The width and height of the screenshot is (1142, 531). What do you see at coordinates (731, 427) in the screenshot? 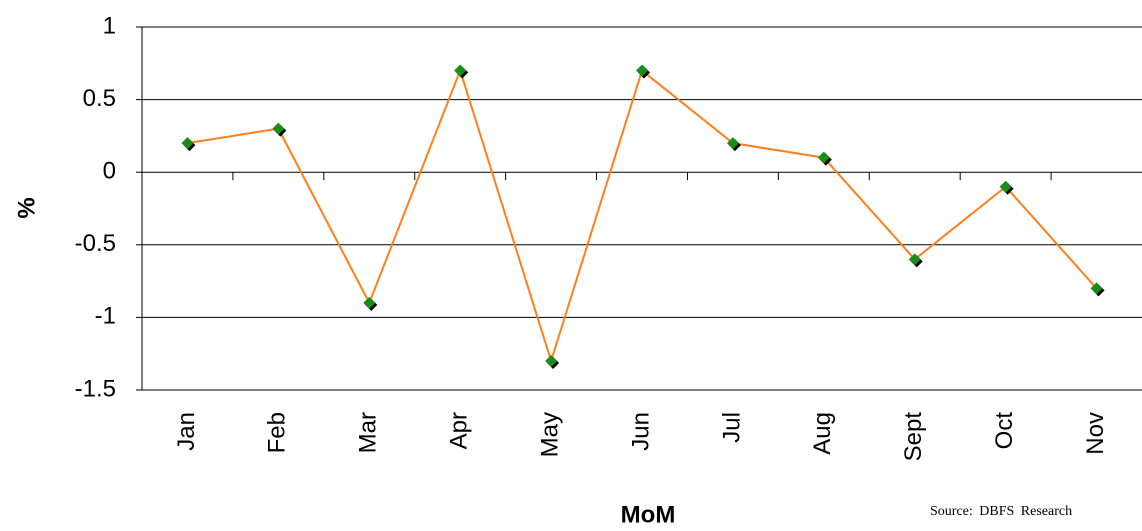
I see `x-tick-label: Jul` at bounding box center [731, 427].